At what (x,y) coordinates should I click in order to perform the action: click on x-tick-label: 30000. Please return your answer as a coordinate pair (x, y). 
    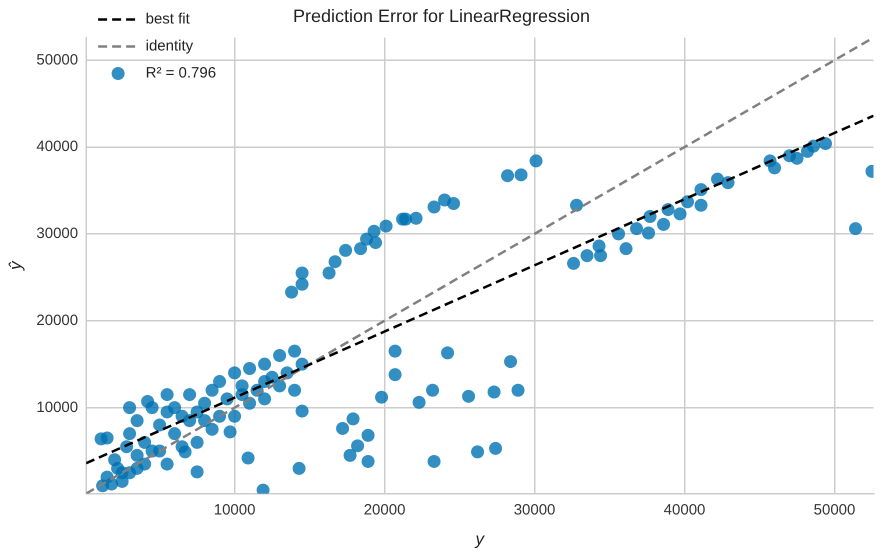
    Looking at the image, I should click on (535, 510).